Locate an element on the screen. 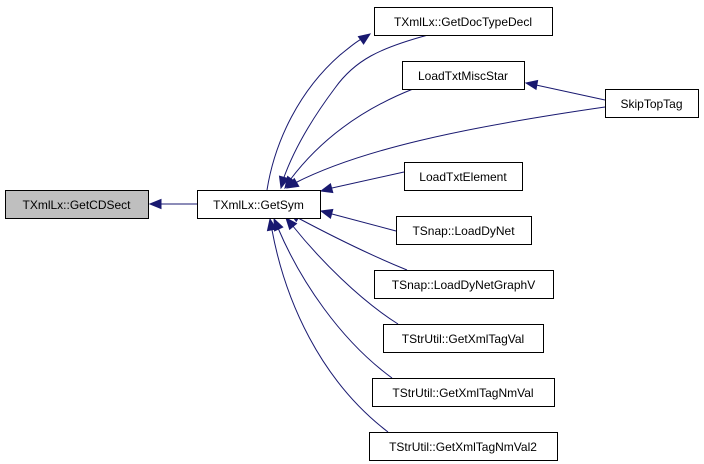 The width and height of the screenshot is (704, 464). edge-getsym-to-doctype is located at coordinates (319, 112).